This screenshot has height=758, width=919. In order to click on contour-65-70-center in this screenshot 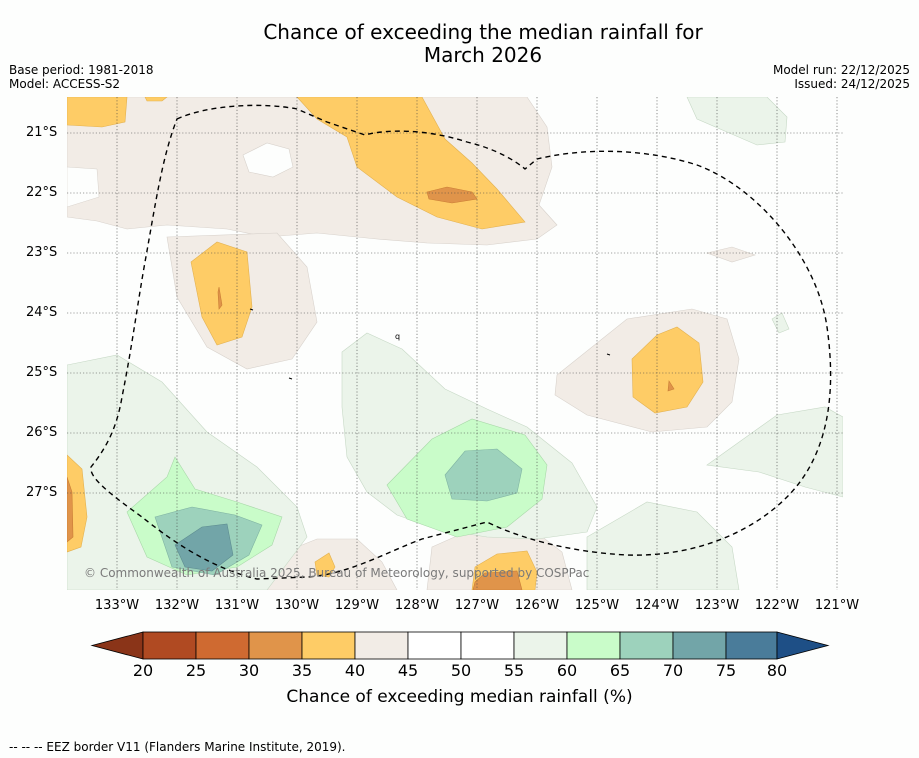, I will do `click(483, 475)`.